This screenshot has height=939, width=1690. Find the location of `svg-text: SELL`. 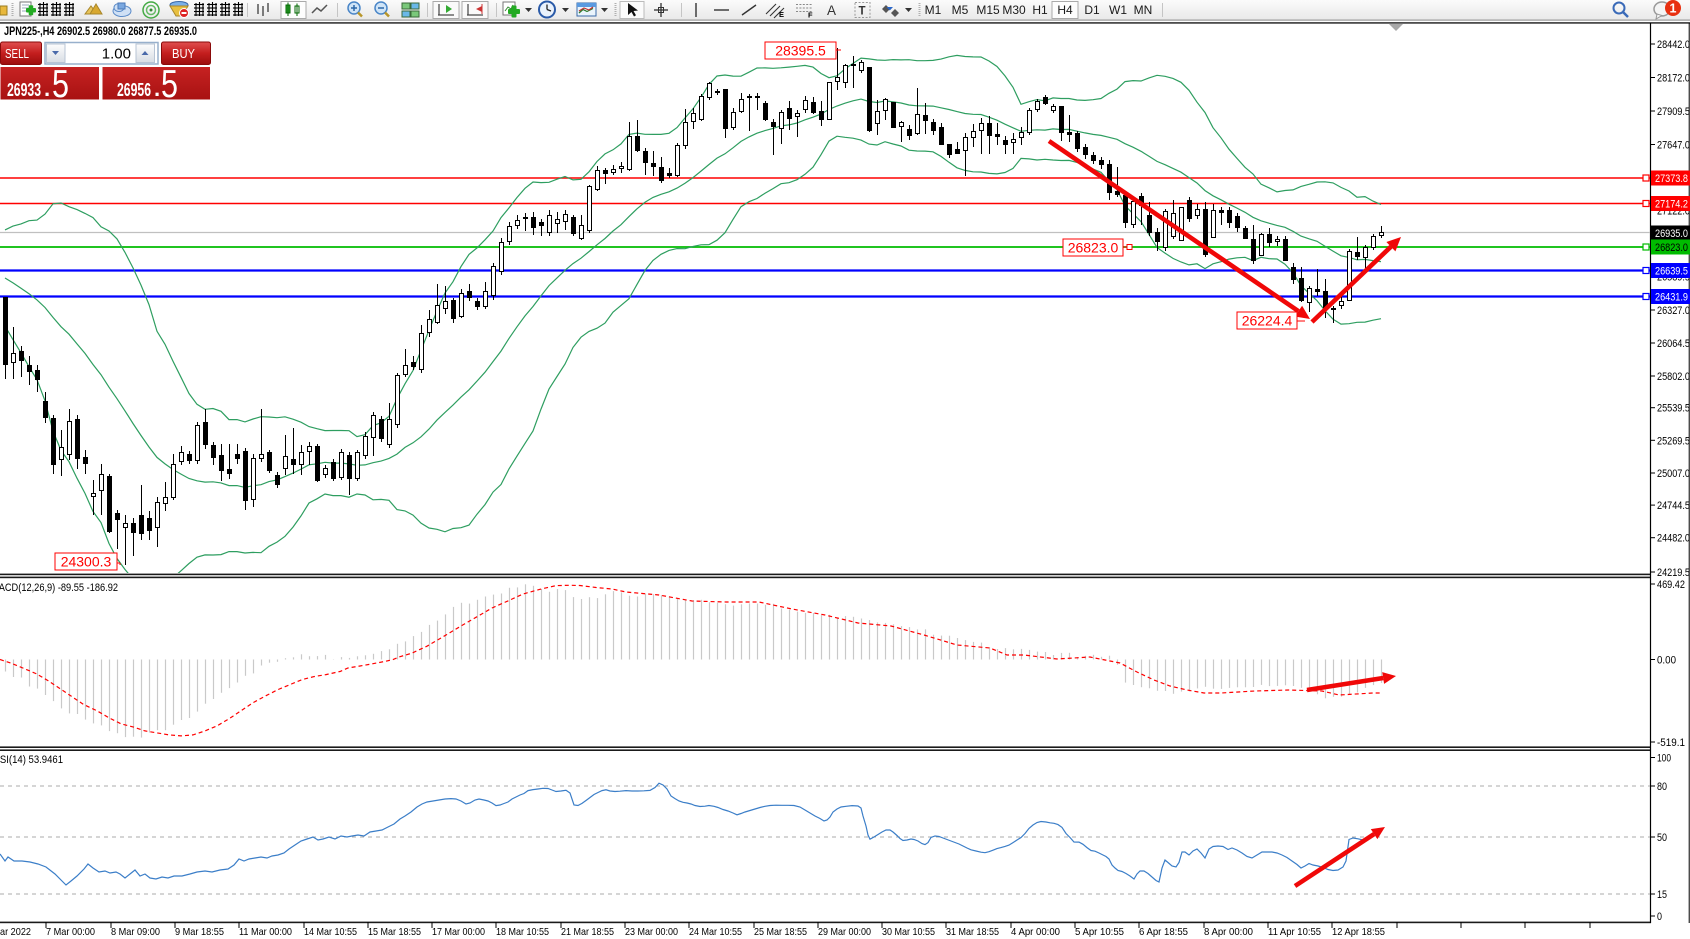

svg-text: SELL is located at coordinates (17, 53).